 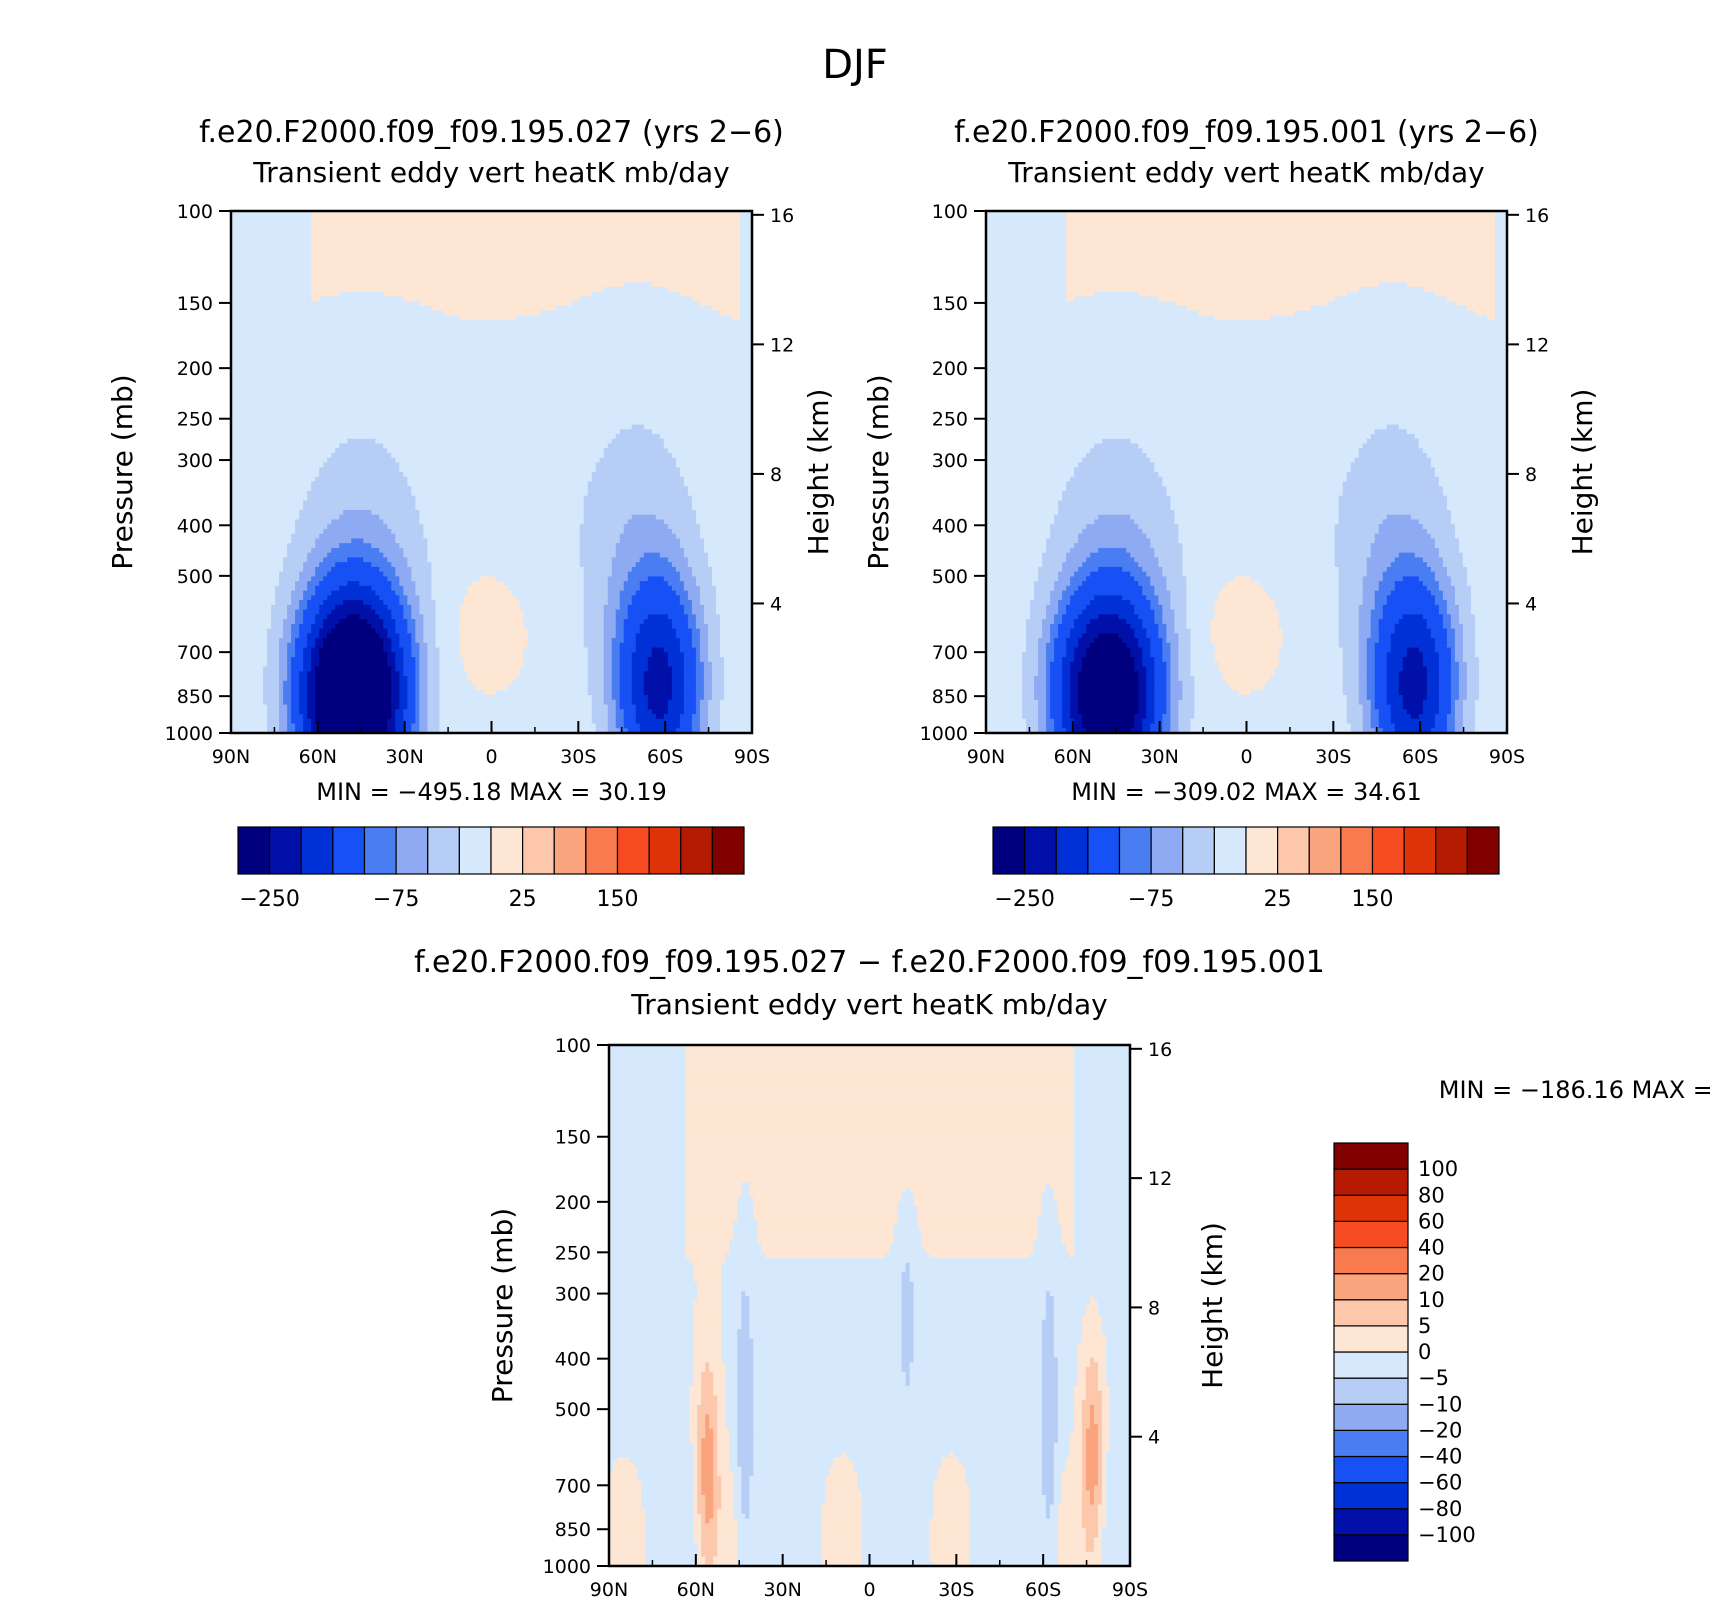 I want to click on colorbar-swatch, so click(x=1040, y=850).